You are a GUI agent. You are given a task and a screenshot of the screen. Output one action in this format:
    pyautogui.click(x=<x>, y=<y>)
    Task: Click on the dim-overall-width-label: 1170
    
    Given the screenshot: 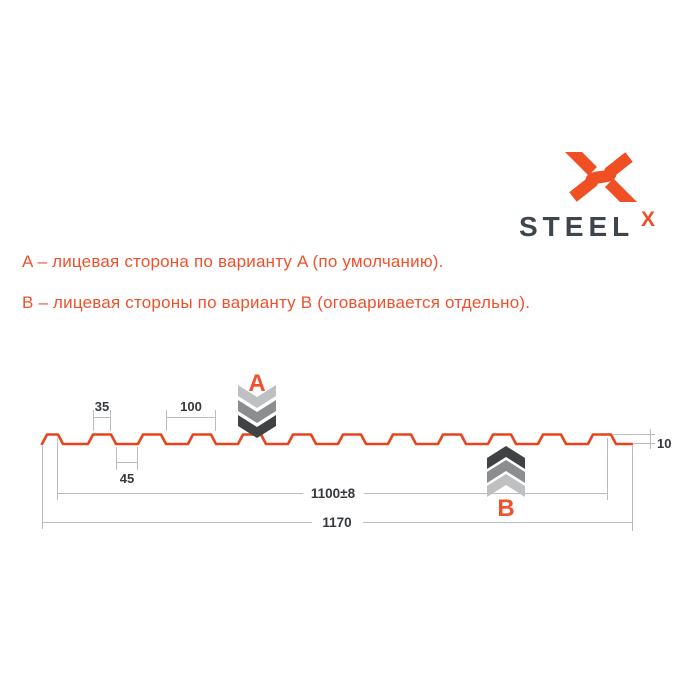 What is the action you would take?
    pyautogui.click(x=336, y=522)
    